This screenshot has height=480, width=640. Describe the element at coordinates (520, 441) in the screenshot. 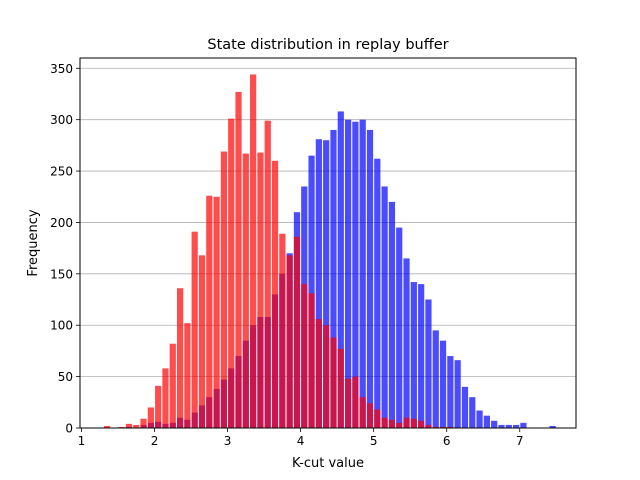

I see `x-tick-label: 7` at that location.